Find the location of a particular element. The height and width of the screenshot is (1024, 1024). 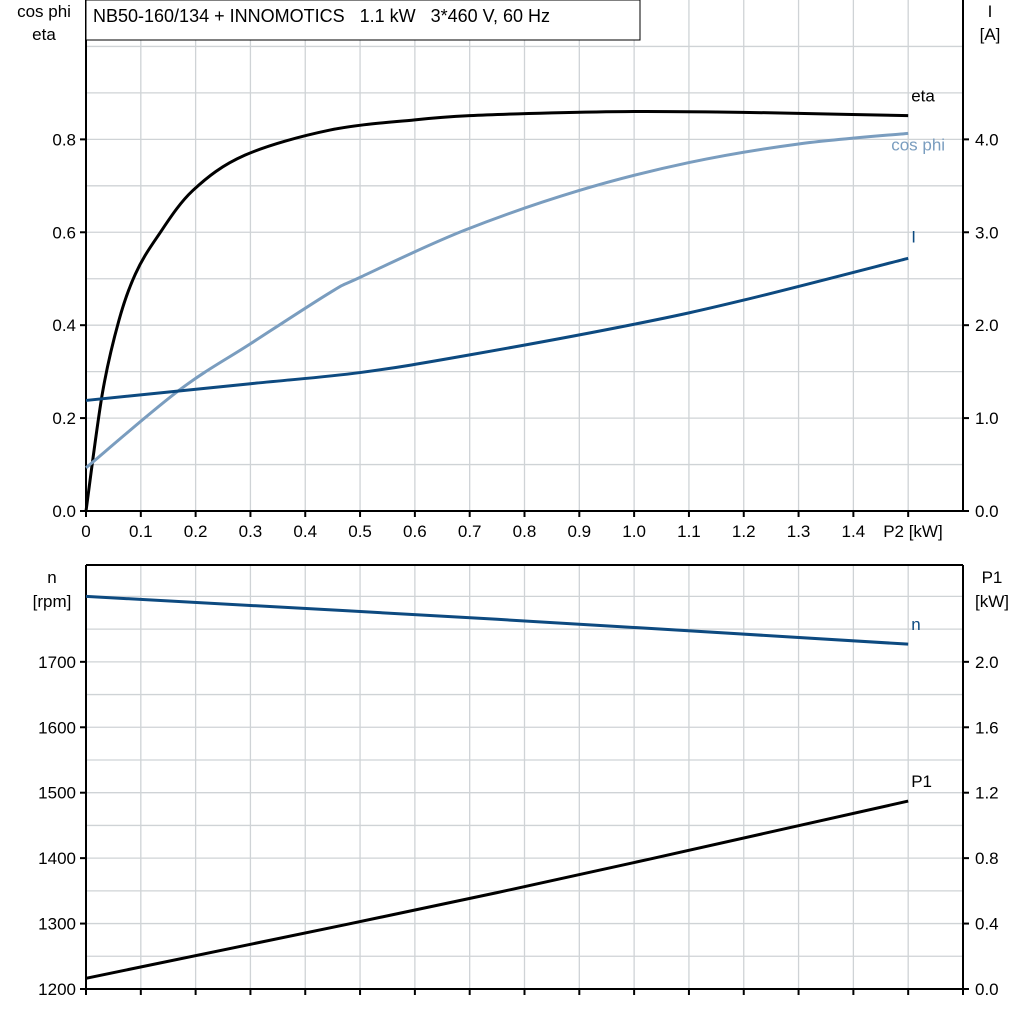

series-label-cos-phi: cos phi is located at coordinates (918, 144).